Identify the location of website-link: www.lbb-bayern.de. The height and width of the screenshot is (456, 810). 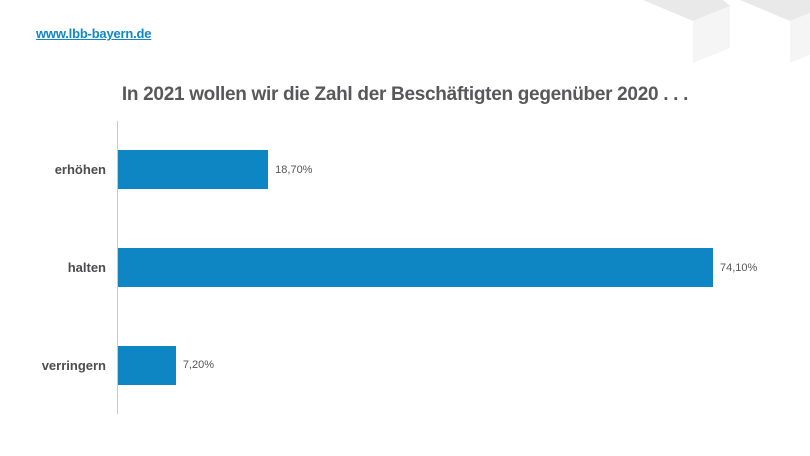
(94, 33).